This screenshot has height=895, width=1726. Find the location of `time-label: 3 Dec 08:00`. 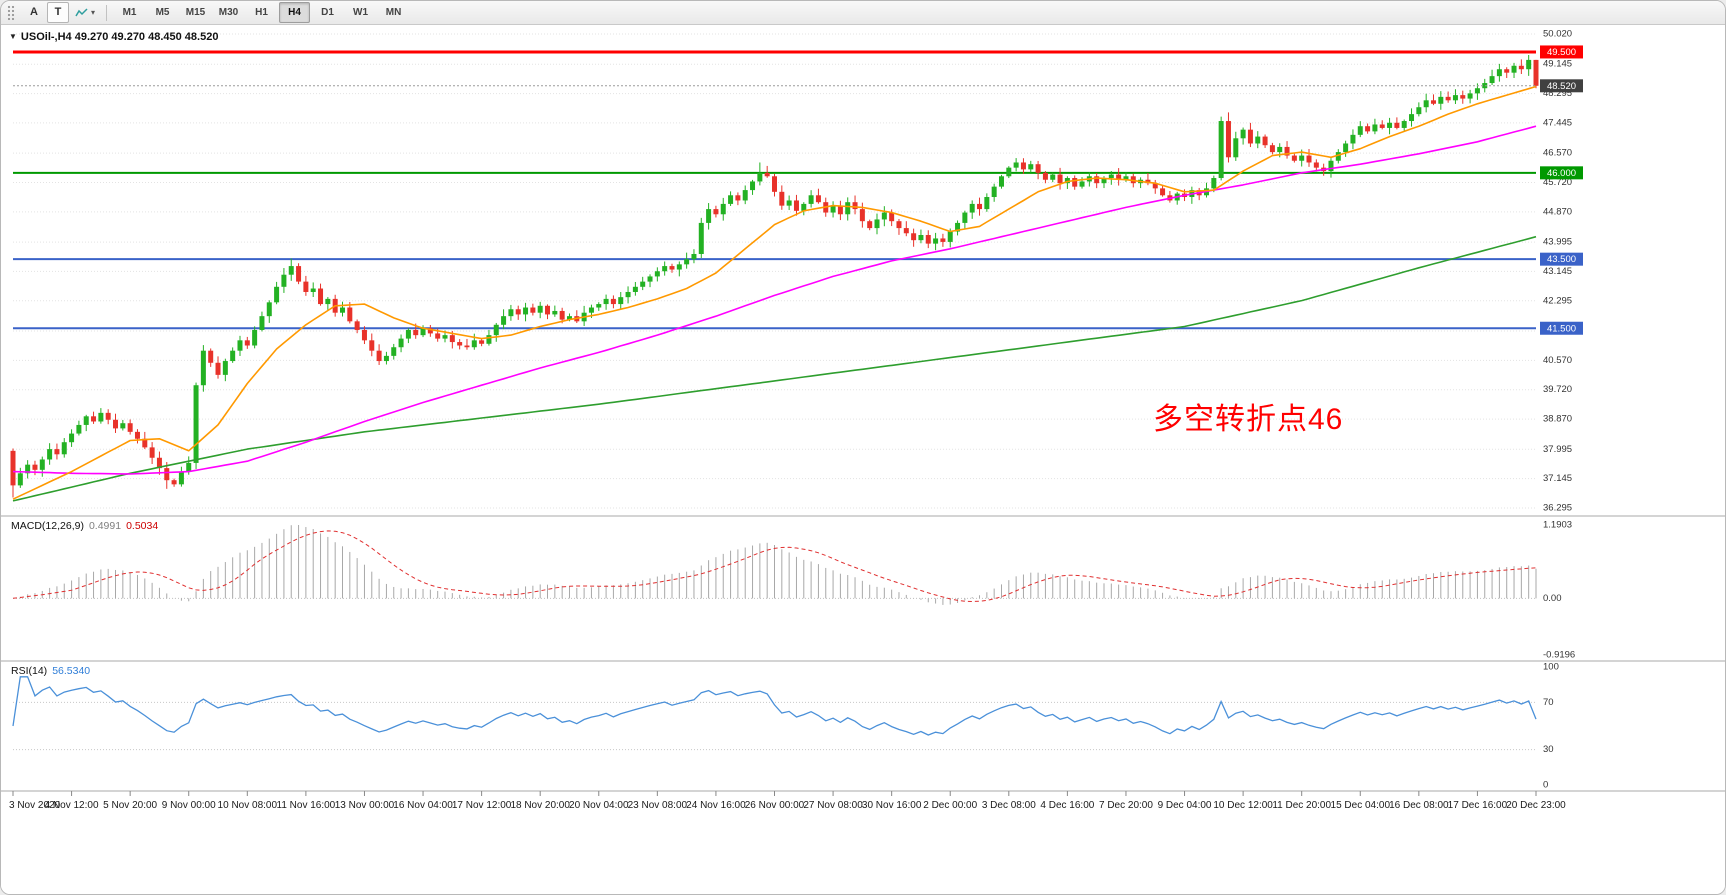

time-label: 3 Dec 08:00 is located at coordinates (1009, 805).